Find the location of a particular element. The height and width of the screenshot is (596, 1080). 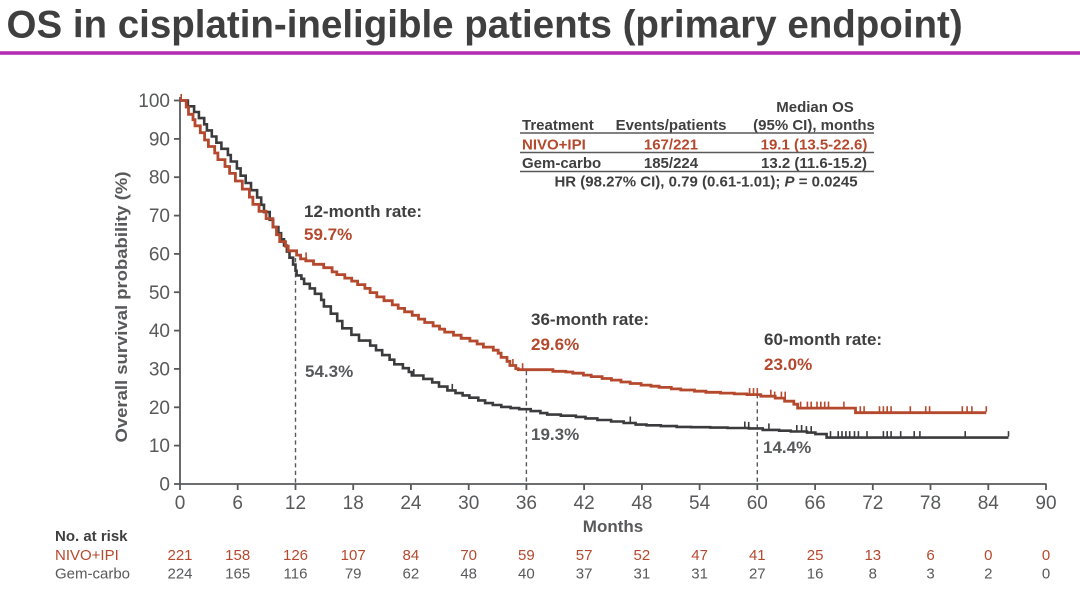

svg-text: 224 is located at coordinates (179, 574).